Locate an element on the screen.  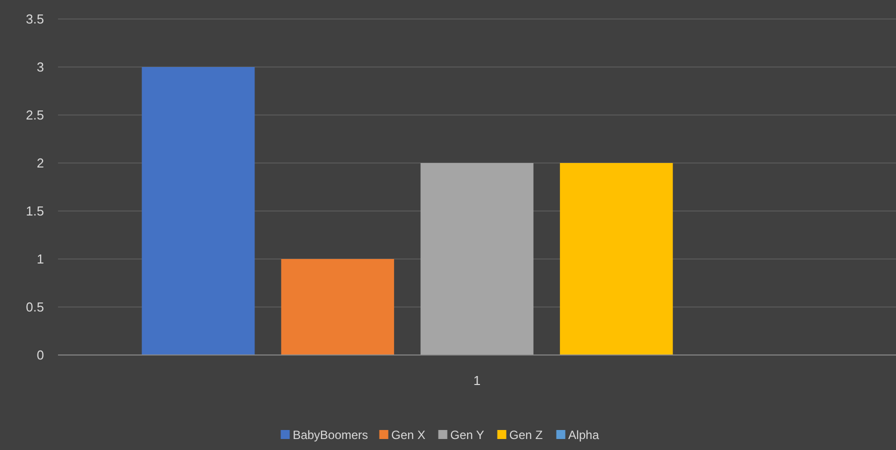
y-tick-label: 3.5 is located at coordinates (35, 19).